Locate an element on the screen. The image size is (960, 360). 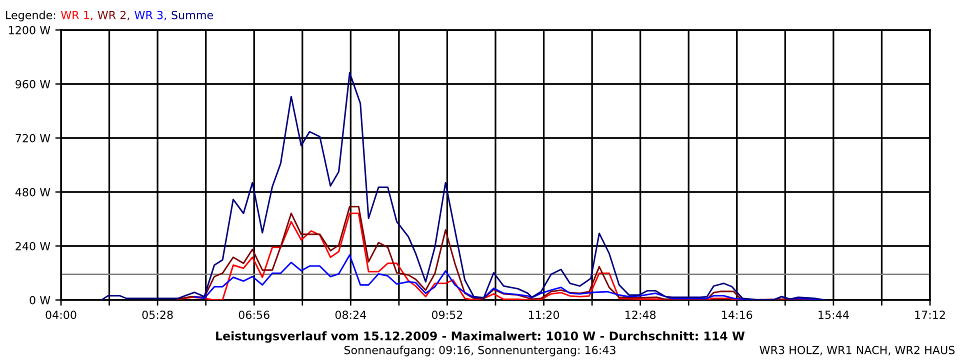
text: Summe is located at coordinates (192, 15).